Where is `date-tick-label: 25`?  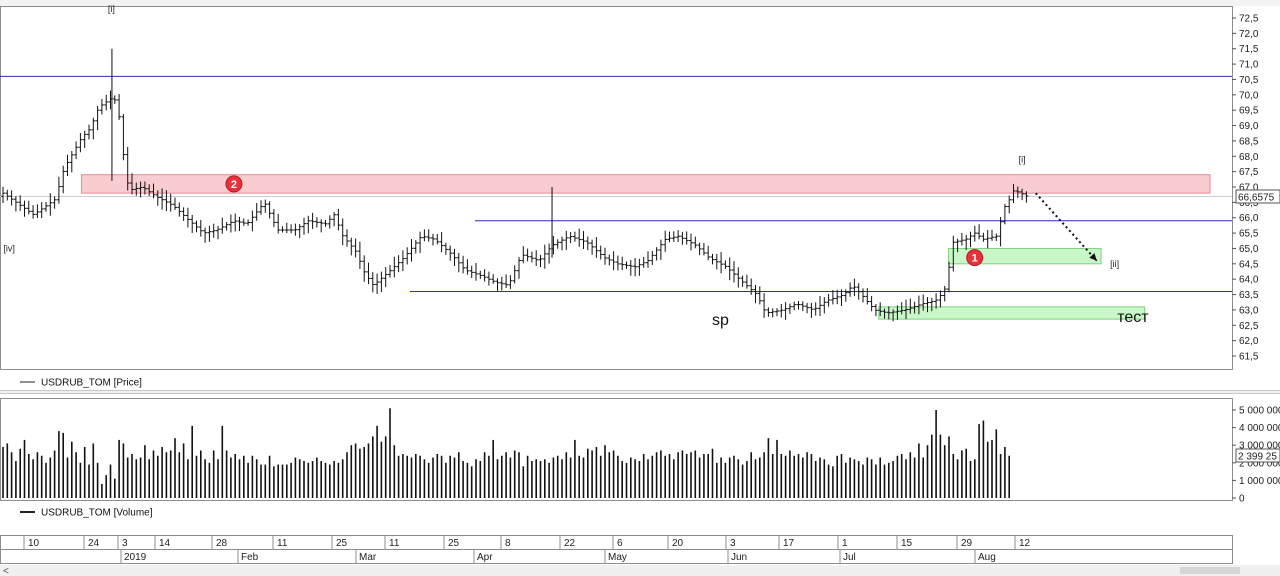
date-tick-label: 25 is located at coordinates (342, 543).